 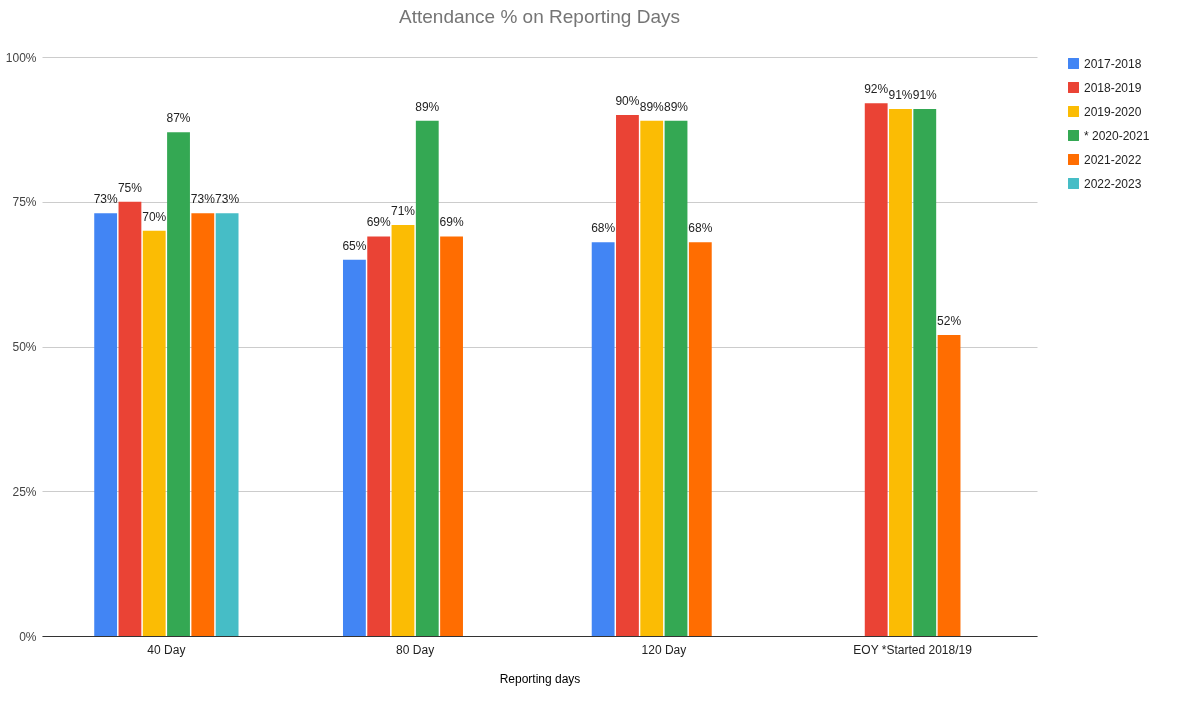 I want to click on data-label: 52%, so click(x=949, y=320).